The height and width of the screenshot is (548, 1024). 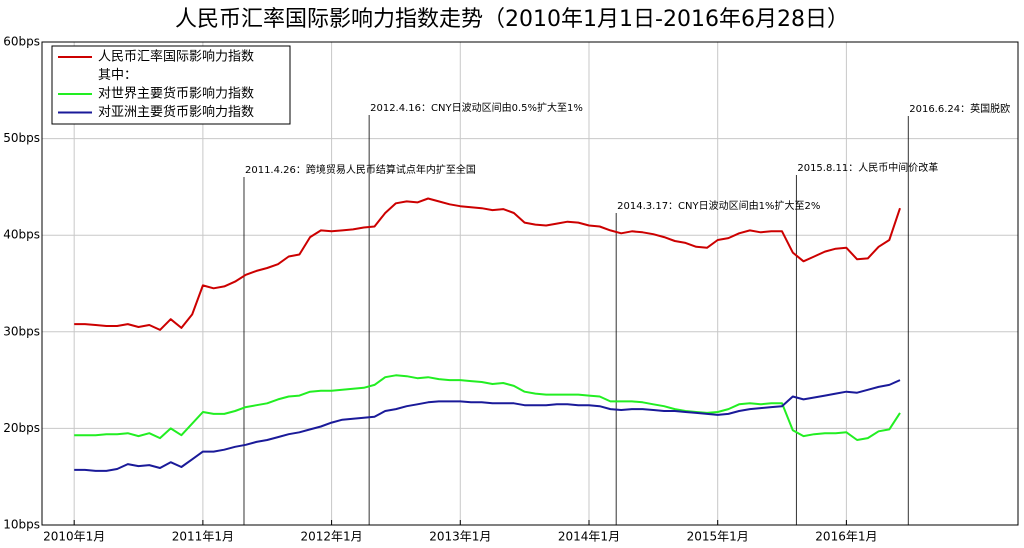 What do you see at coordinates (331, 537) in the screenshot?
I see `x-tick-label: 2012年1月` at bounding box center [331, 537].